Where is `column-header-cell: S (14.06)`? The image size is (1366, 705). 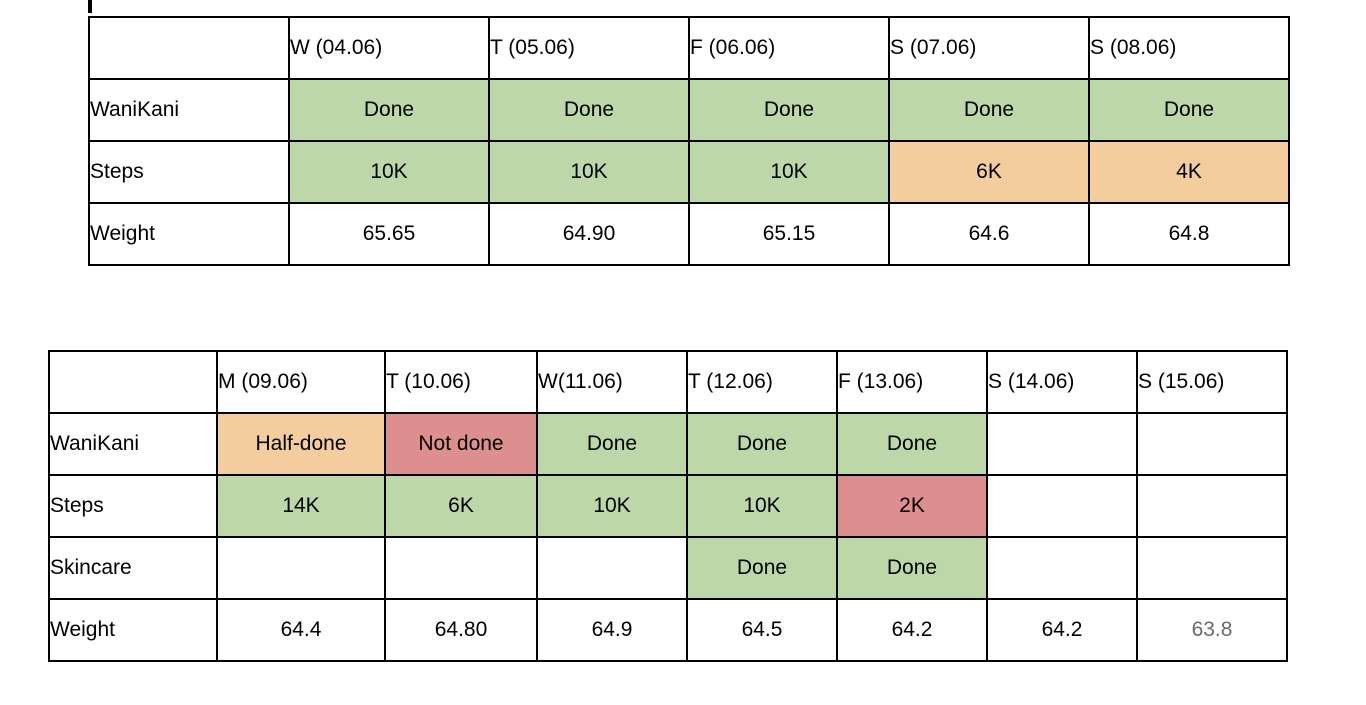
column-header-cell: S (14.06) is located at coordinates (1062, 382).